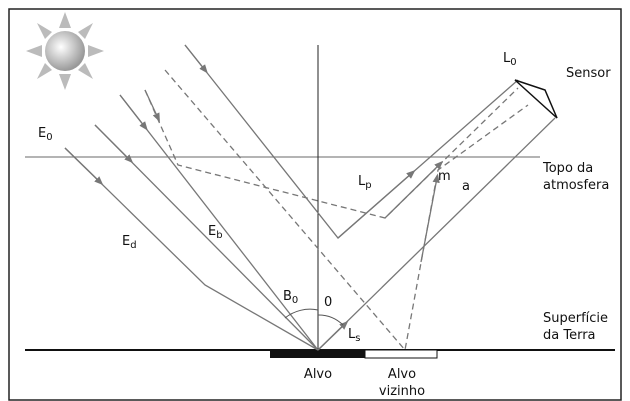  Describe the element at coordinates (588, 73) in the screenshot. I see `label-sensor: Sensor` at that location.